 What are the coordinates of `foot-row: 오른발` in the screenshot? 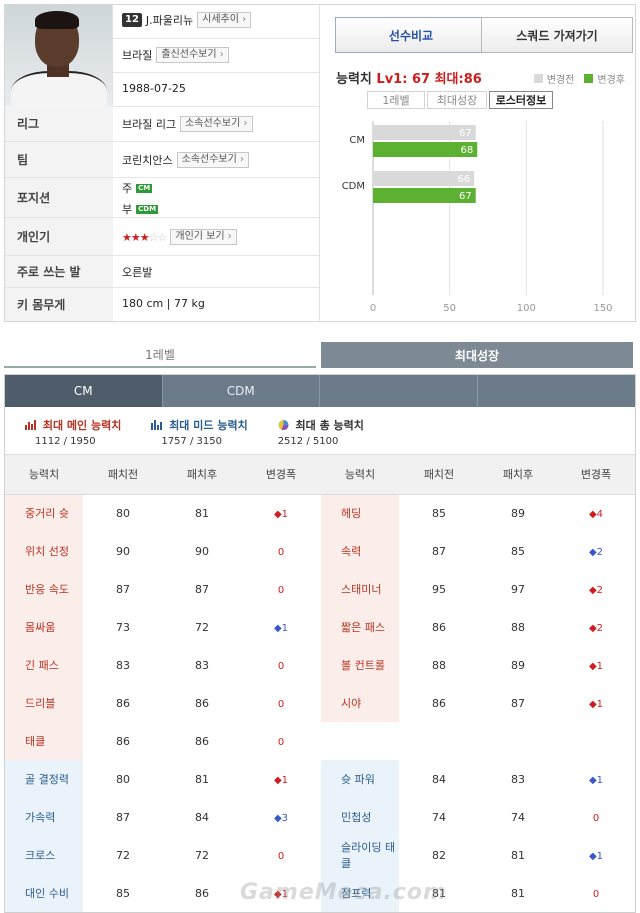 It's located at (137, 272).